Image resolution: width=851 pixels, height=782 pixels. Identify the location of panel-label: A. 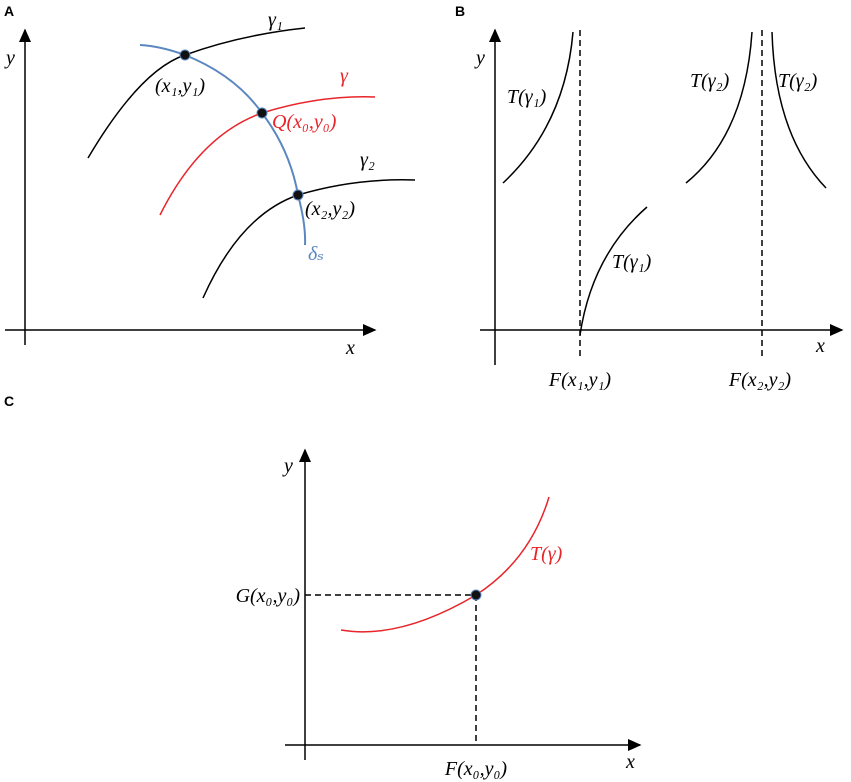
(9, 11).